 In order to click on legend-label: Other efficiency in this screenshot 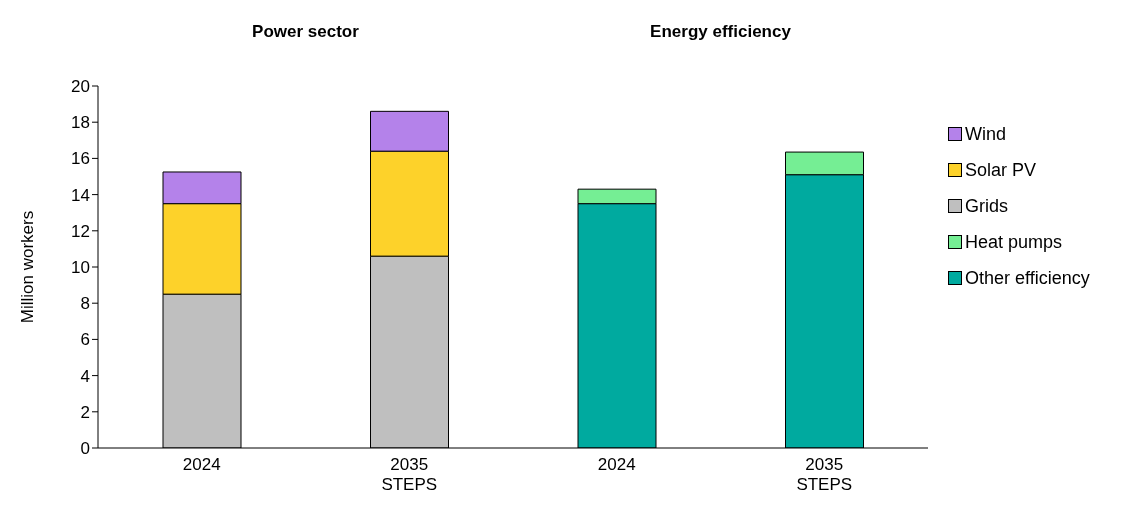, I will do `click(1027, 278)`.